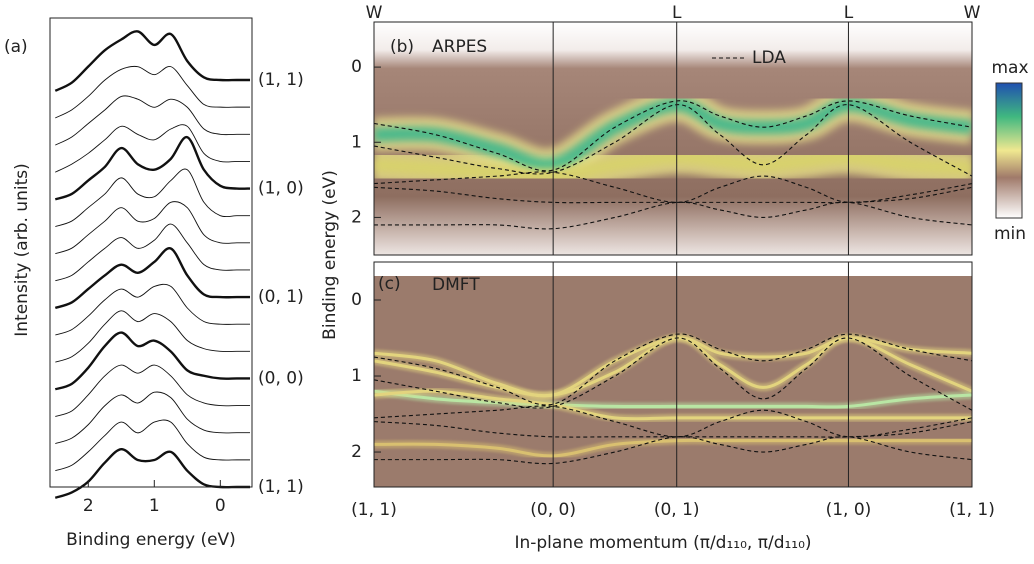 The height and width of the screenshot is (564, 1034). What do you see at coordinates (459, 47) in the screenshot?
I see `panel-title: ARPES` at bounding box center [459, 47].